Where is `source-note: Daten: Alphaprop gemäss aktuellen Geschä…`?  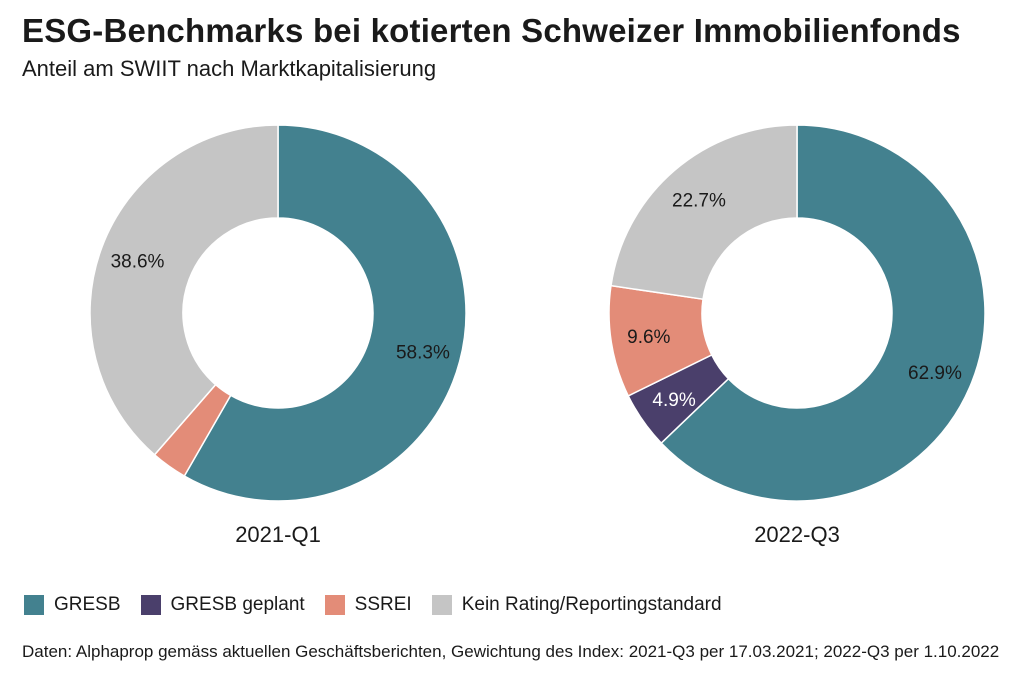 source-note: Daten: Alphaprop gemäss aktuellen Geschä… is located at coordinates (511, 651).